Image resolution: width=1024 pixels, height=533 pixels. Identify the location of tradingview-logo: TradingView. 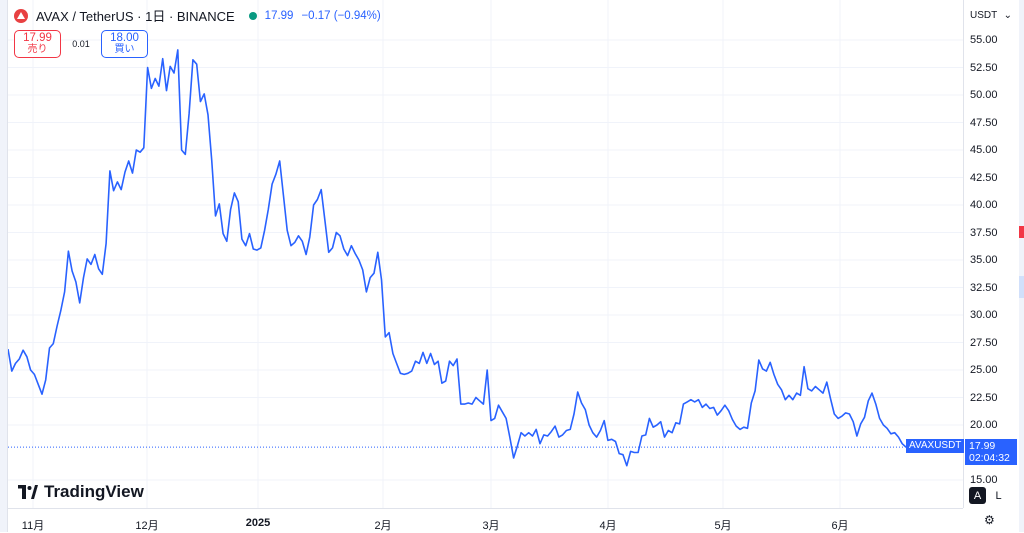
(81, 492).